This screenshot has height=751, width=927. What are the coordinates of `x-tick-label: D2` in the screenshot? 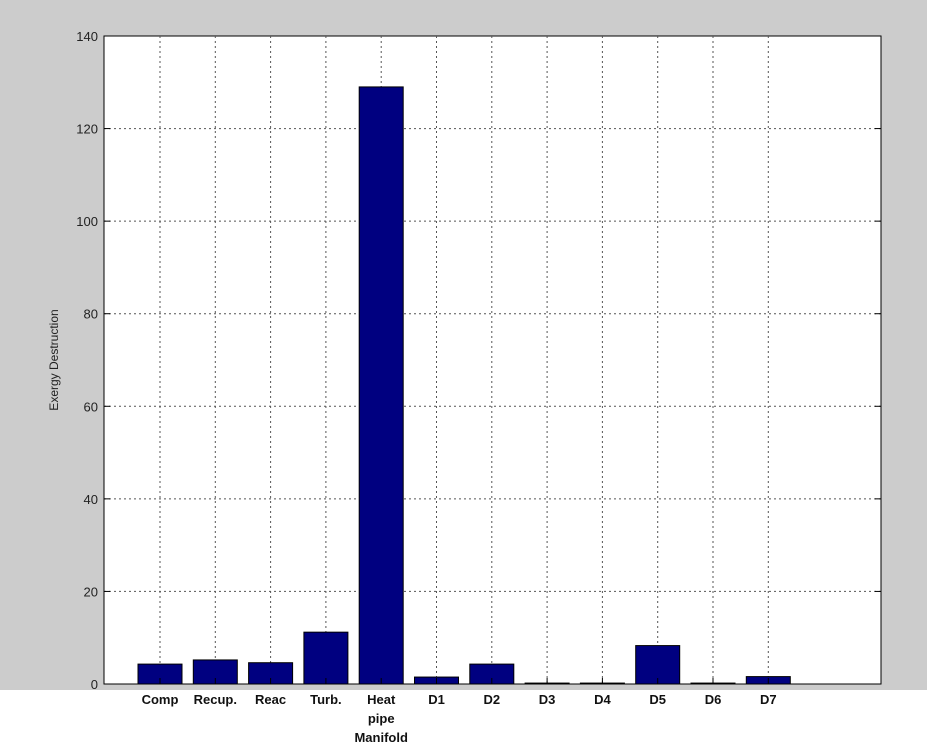 It's located at (491, 699).